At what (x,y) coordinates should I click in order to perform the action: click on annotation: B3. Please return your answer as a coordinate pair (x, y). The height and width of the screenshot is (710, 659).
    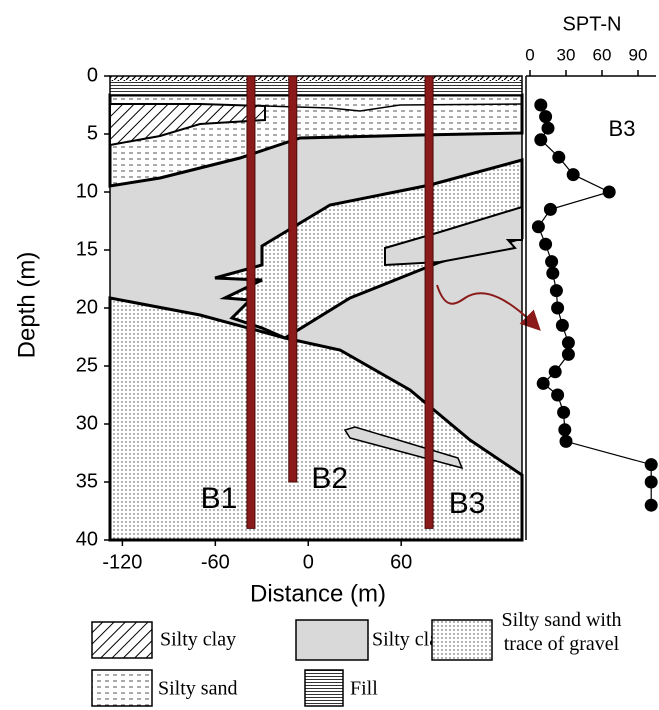
    Looking at the image, I should click on (622, 128).